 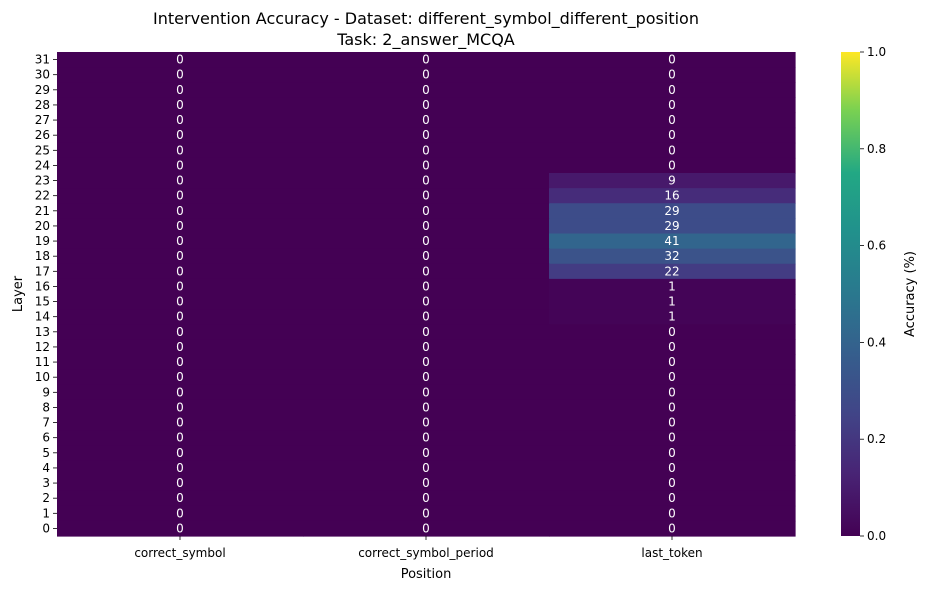 I want to click on y-tick-label: 24, so click(x=42, y=165).